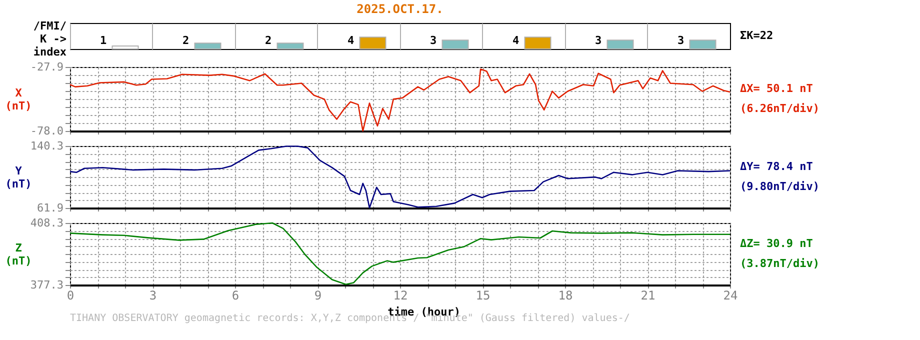 This screenshot has width=920, height=340. I want to click on x-tick-label: 3, so click(153, 295).